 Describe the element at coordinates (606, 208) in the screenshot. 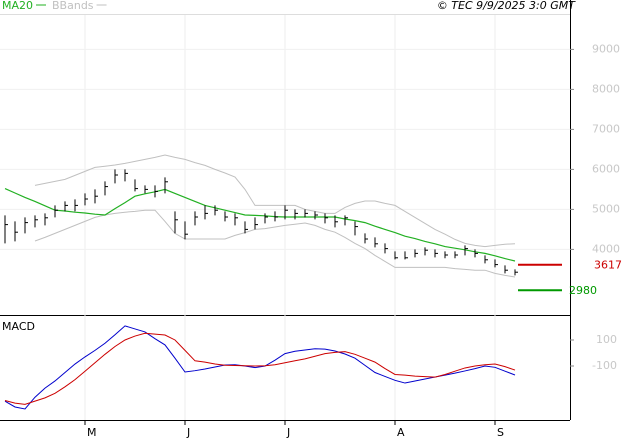

I see `y-tick-label: 5000` at that location.